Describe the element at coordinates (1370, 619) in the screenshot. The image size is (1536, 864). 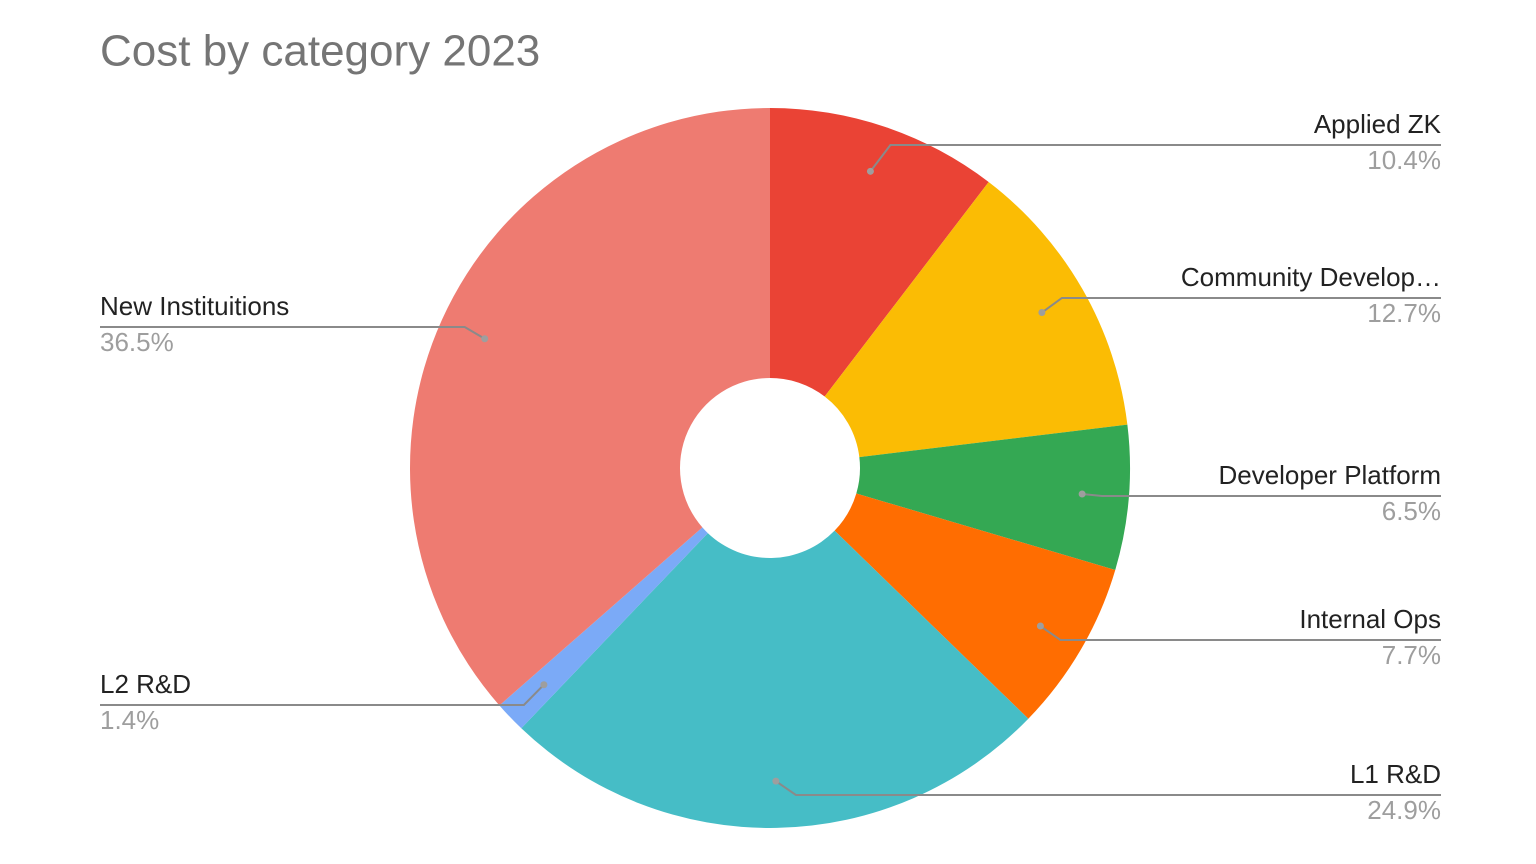
I see `slice-label: Internal Ops` at that location.